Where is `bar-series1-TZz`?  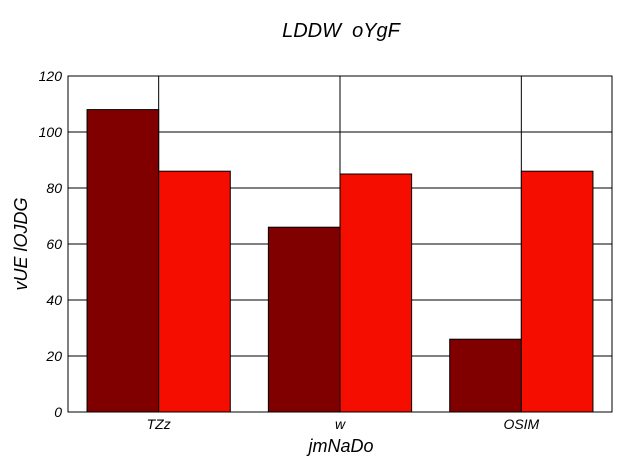 bar-series1-TZz is located at coordinates (123, 261).